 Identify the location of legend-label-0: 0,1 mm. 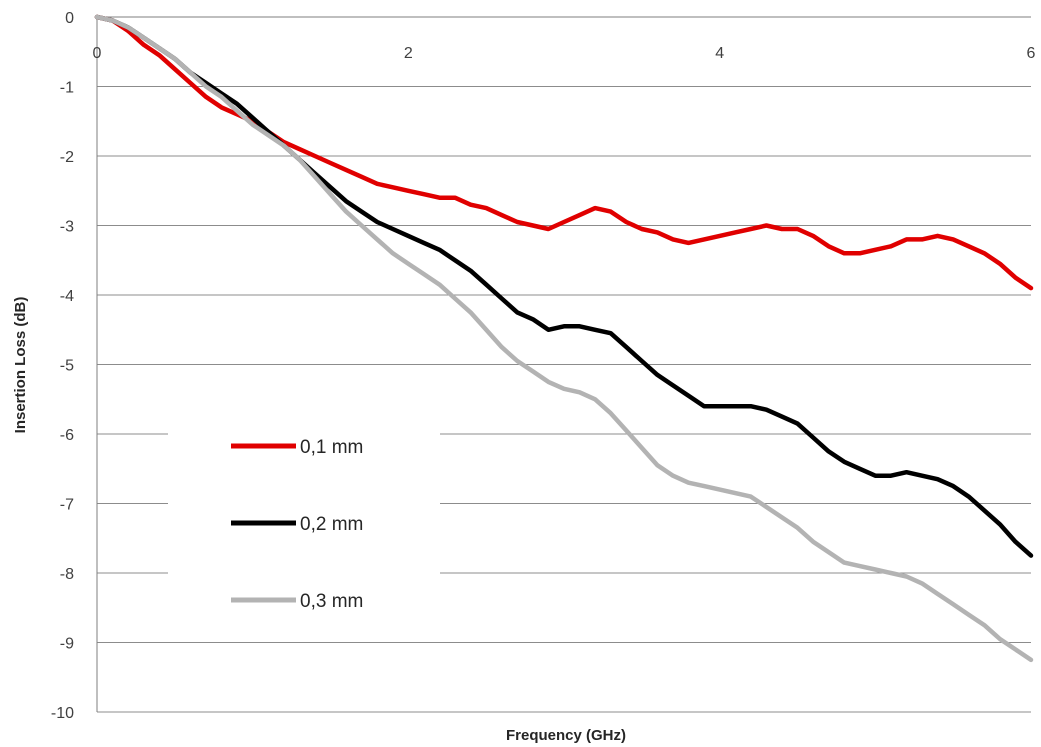
(331, 447).